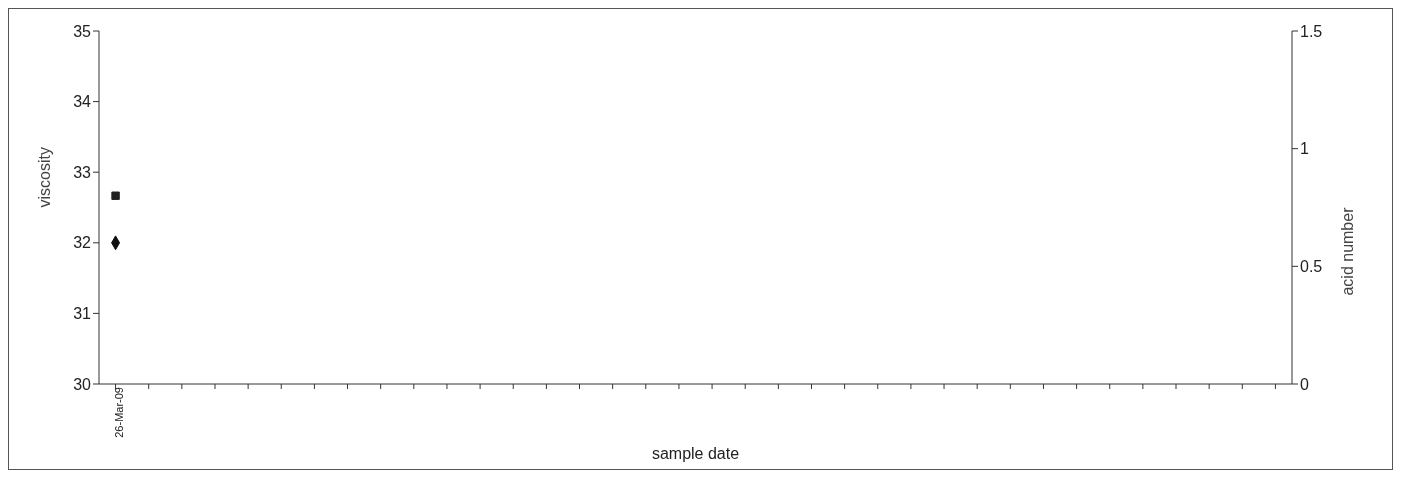  What do you see at coordinates (82, 384) in the screenshot?
I see `y-tick-label: 30` at bounding box center [82, 384].